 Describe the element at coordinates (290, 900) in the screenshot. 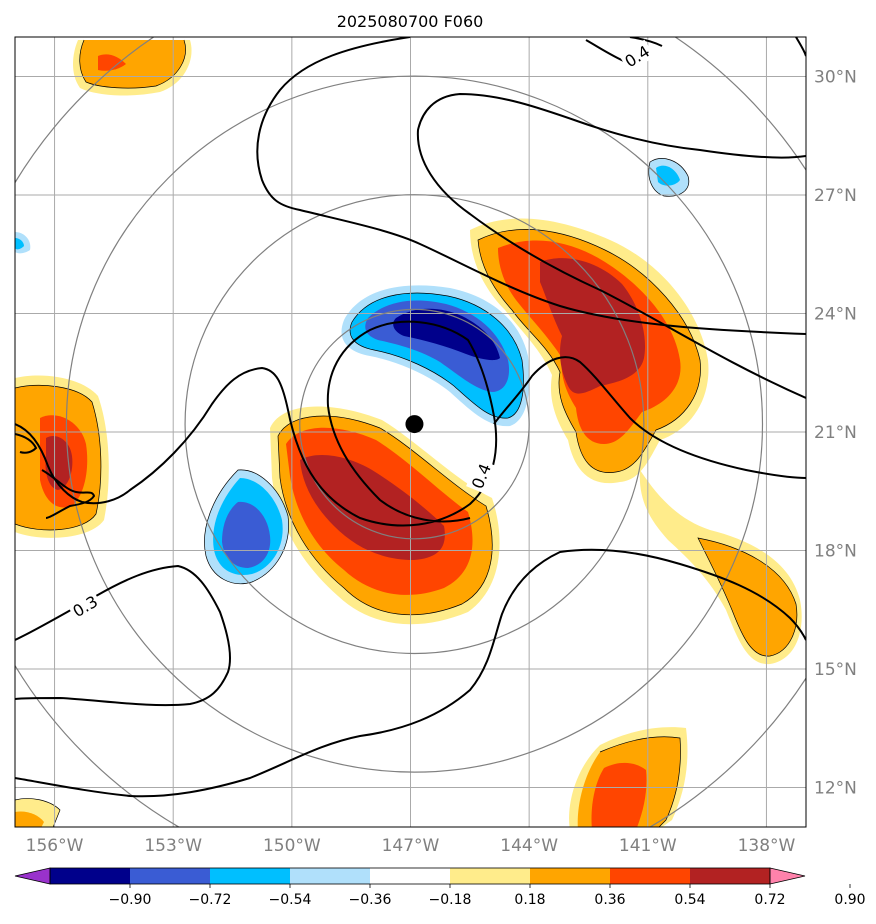

I see `colorbar-tick-label: −0.54` at that location.